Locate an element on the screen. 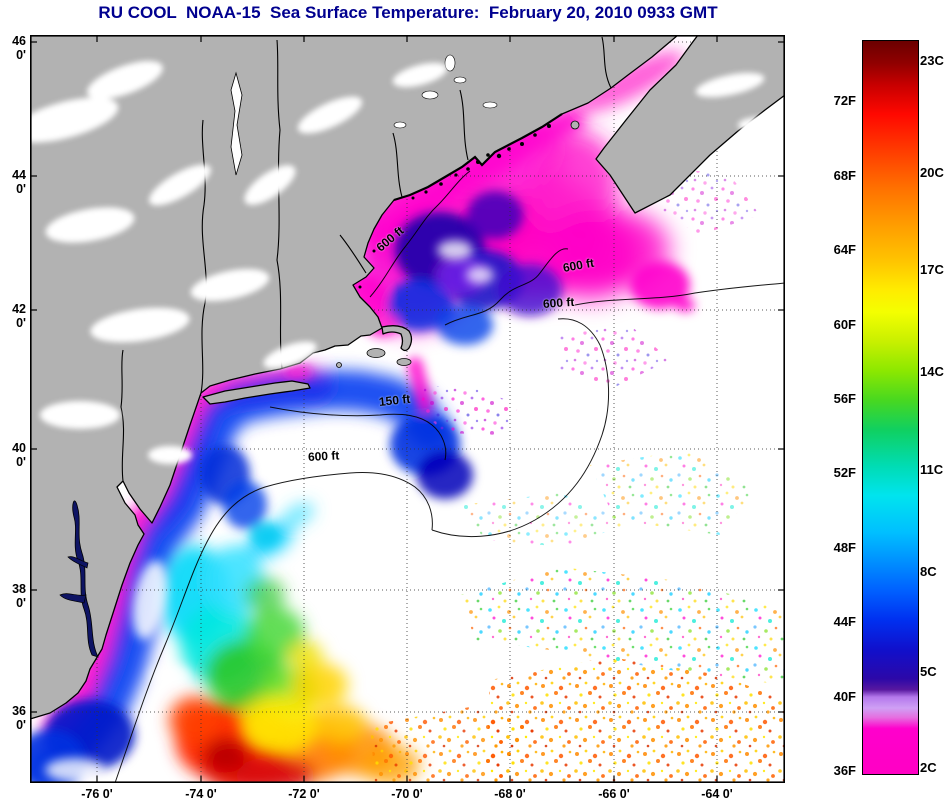 This screenshot has height=809, width=944. grand-manan is located at coordinates (575, 125).